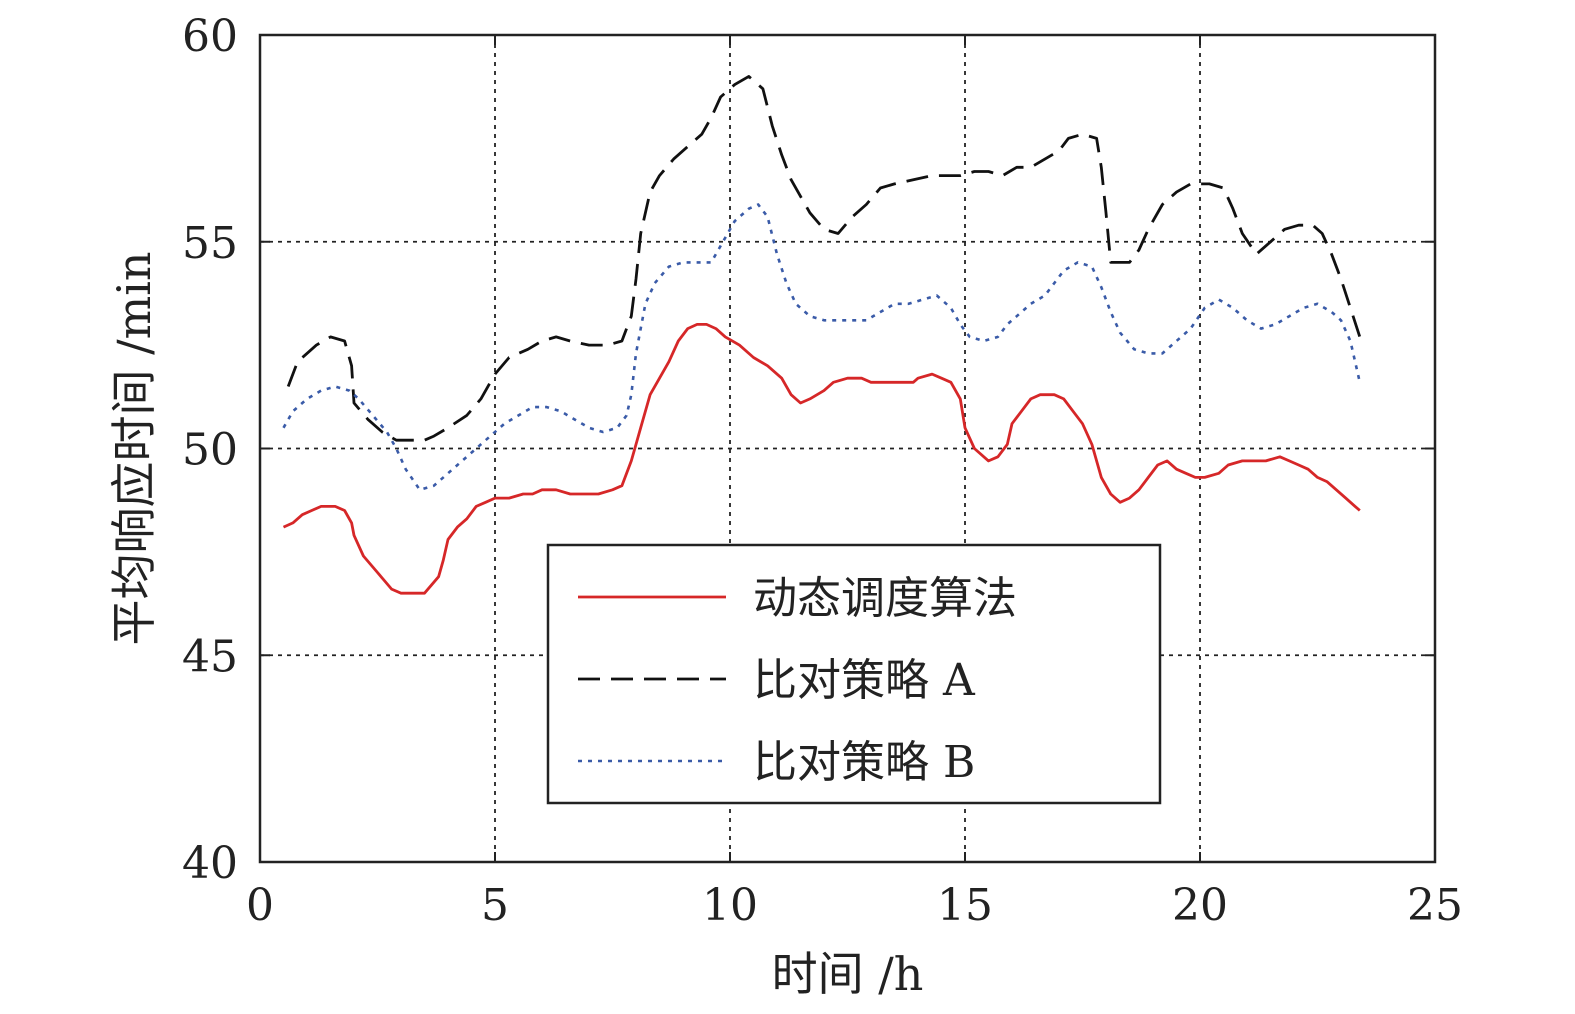 This screenshot has height=1014, width=1575. What do you see at coordinates (210, 36) in the screenshot?
I see `y-tick-label: 60` at bounding box center [210, 36].